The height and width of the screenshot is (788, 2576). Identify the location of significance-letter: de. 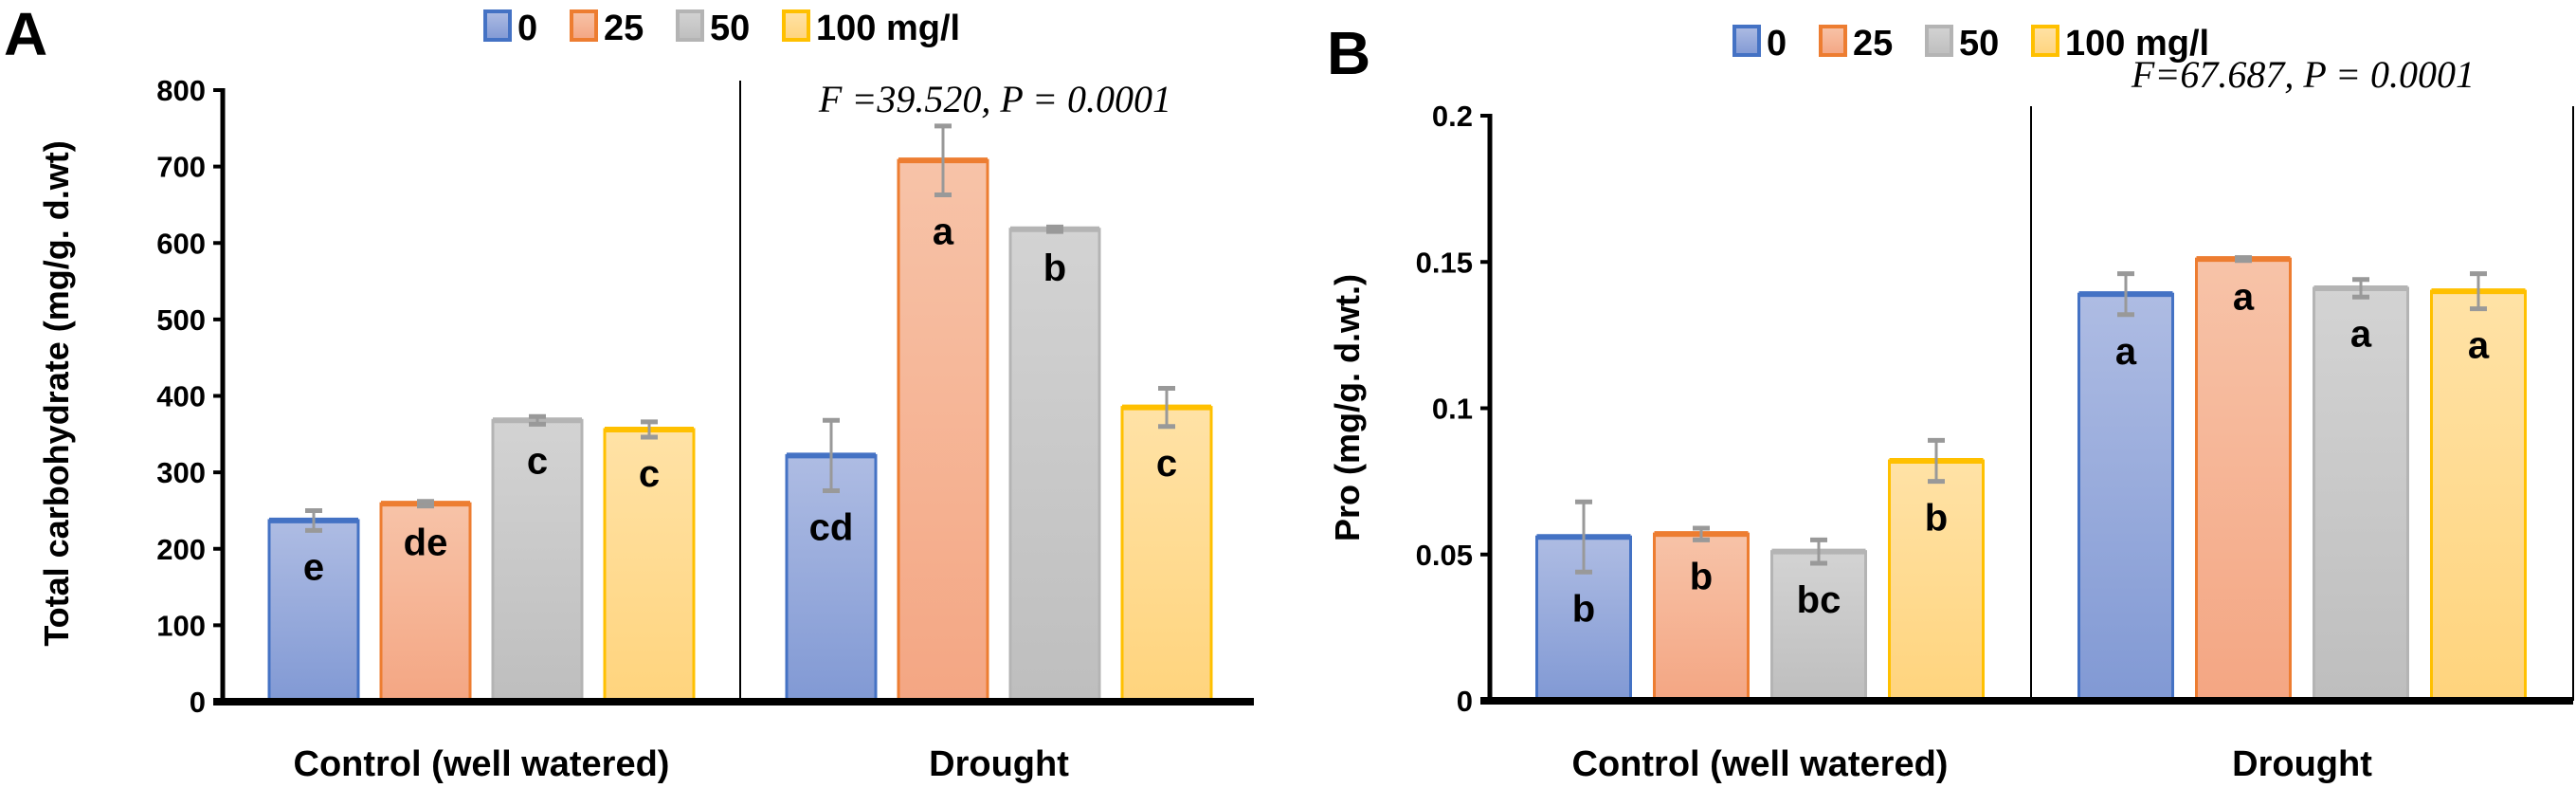
(426, 543).